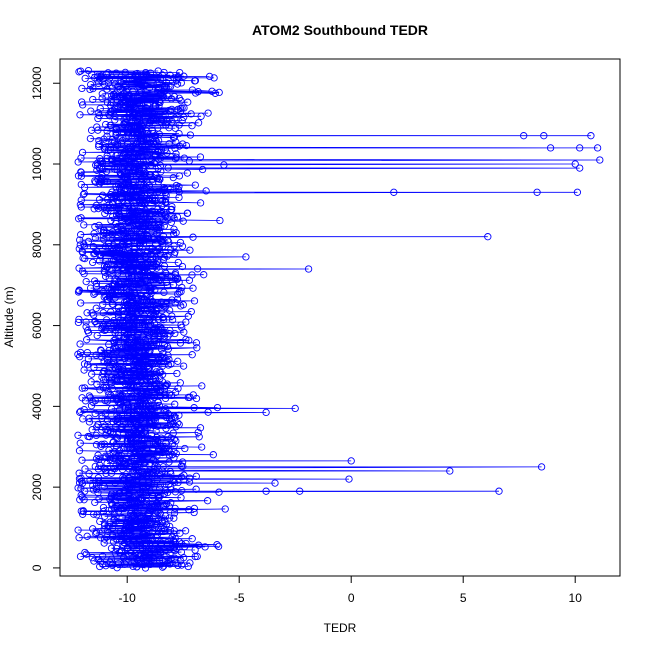 The width and height of the screenshot is (650, 650). I want to click on x-tick-label: -10, so click(128, 598).